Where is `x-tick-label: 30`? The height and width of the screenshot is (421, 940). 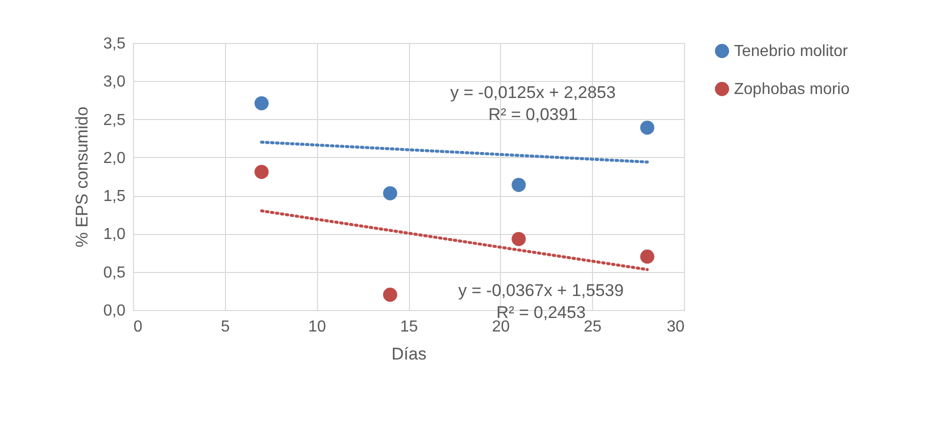 x-tick-label: 30 is located at coordinates (675, 327).